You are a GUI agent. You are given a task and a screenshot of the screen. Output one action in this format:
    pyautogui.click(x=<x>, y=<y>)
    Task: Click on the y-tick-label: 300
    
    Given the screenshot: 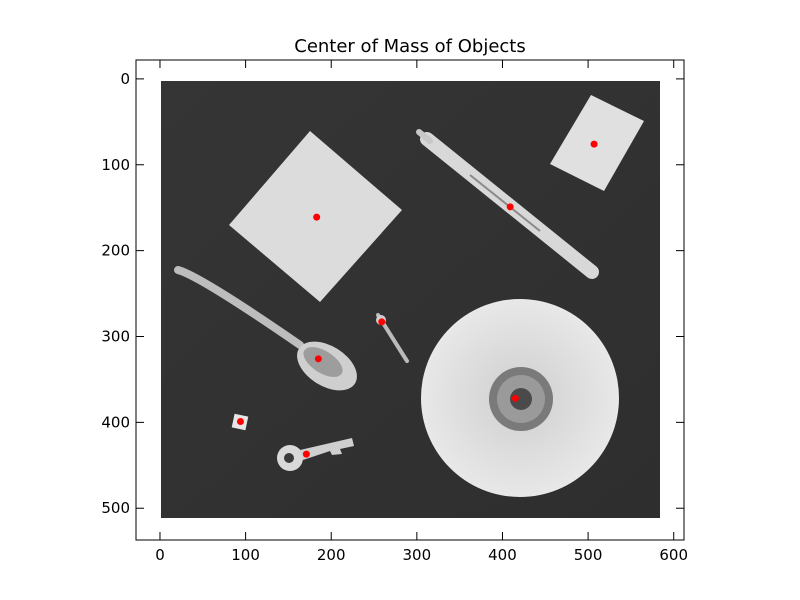 What is the action you would take?
    pyautogui.click(x=115, y=336)
    